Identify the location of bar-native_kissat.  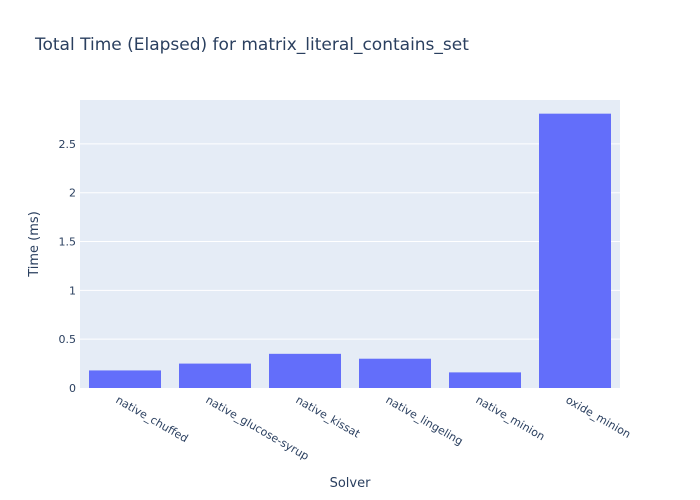
(305, 370).